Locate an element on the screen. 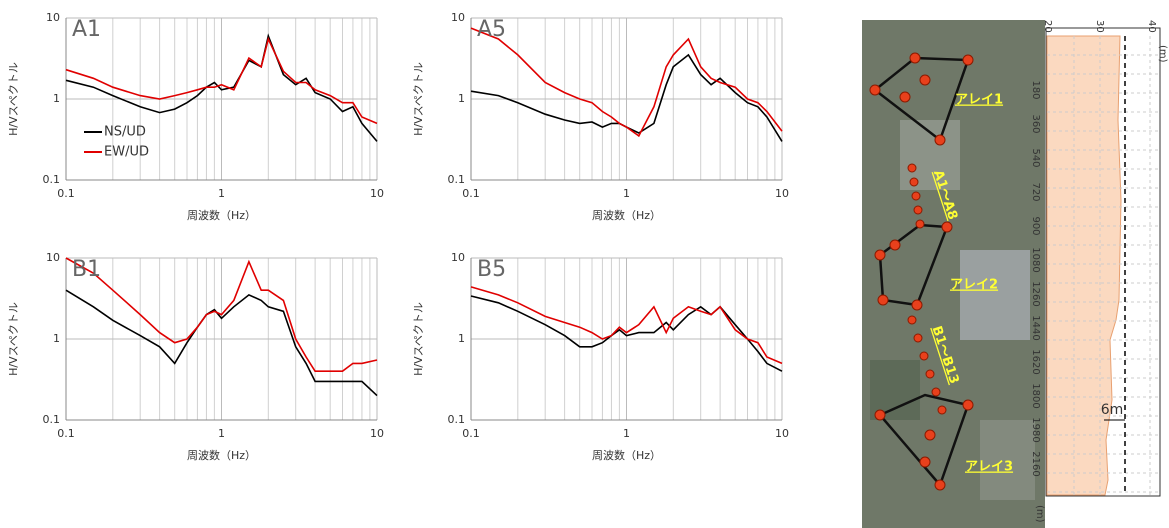 This screenshot has width=1169, height=528. depth-profile: 6m (m) (m) is located at coordinates (1101, 275).